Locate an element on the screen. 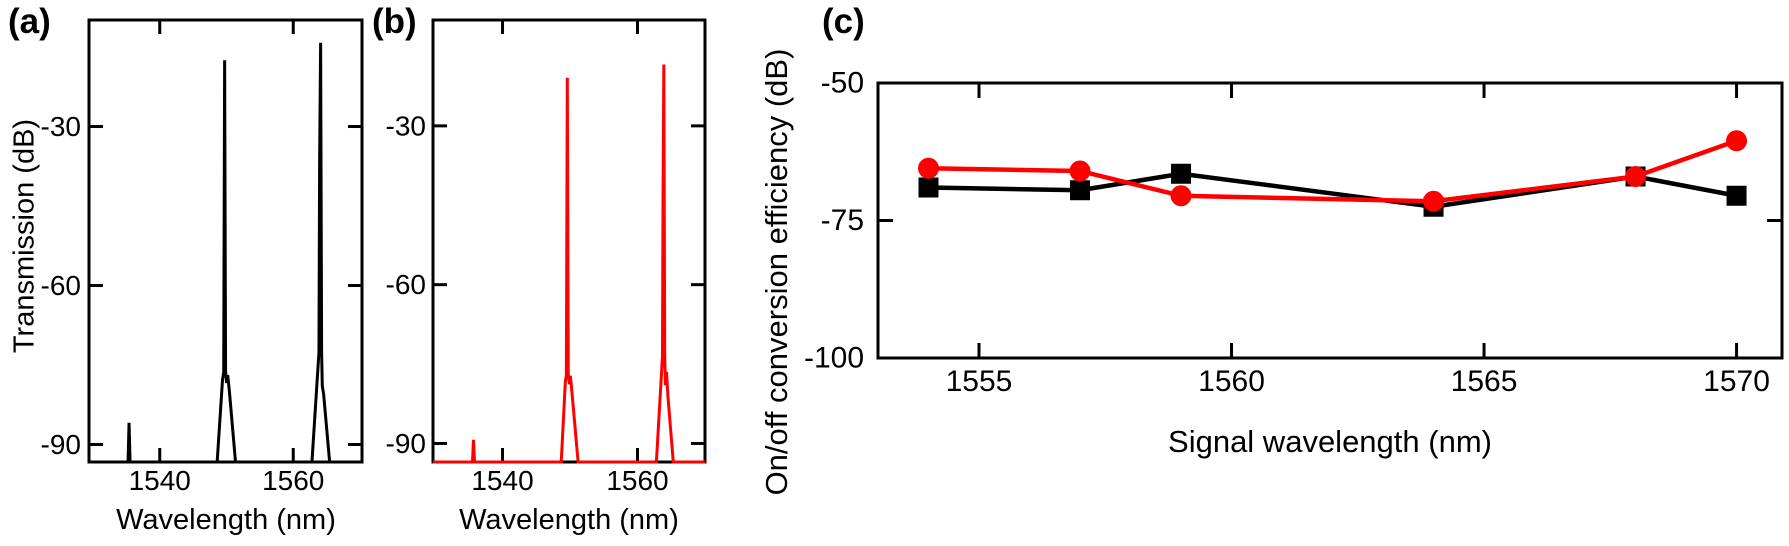  transmission-spectrum-black-line is located at coordinates (225, 253).